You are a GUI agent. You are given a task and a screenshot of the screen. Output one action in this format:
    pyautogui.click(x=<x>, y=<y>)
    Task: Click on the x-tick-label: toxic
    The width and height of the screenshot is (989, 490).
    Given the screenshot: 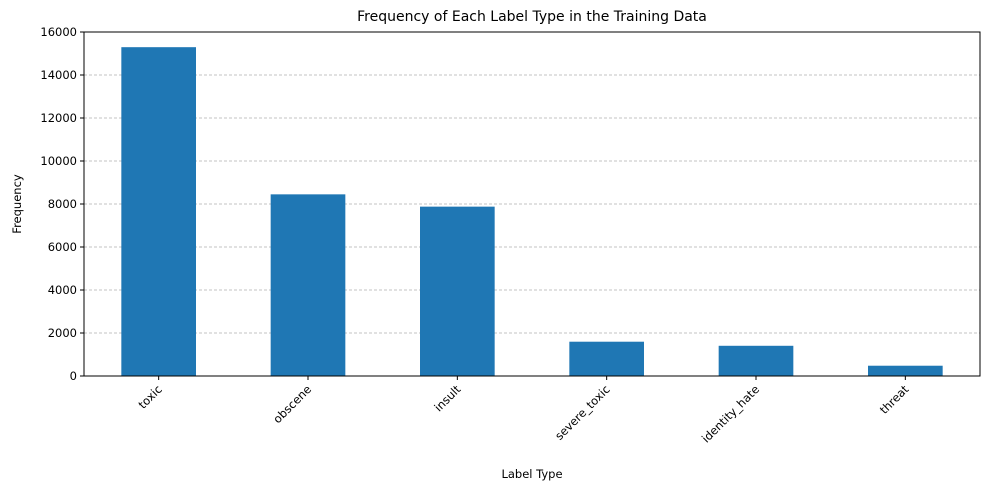 What is the action you would take?
    pyautogui.click(x=149, y=396)
    